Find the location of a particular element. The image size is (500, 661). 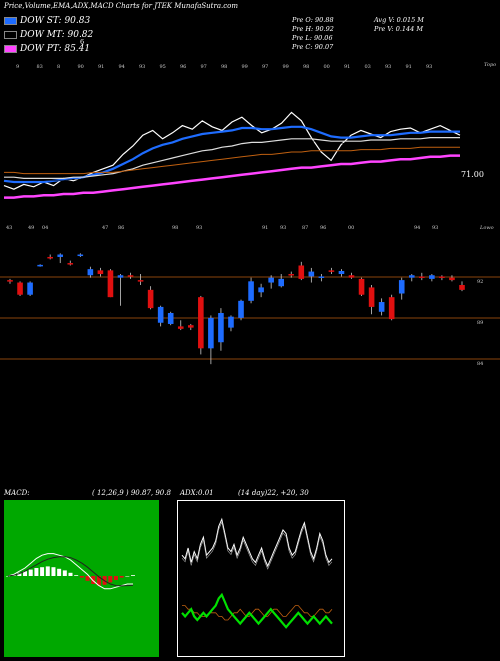

adx-svg is located at coordinates (257, 573).